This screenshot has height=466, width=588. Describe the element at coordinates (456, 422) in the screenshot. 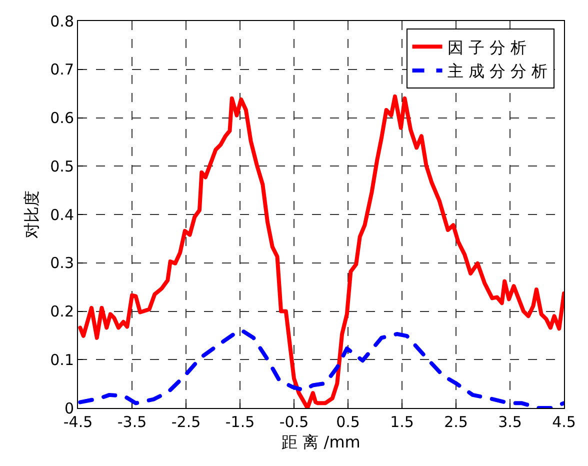

I see `x-tick-label: 2.5` at that location.